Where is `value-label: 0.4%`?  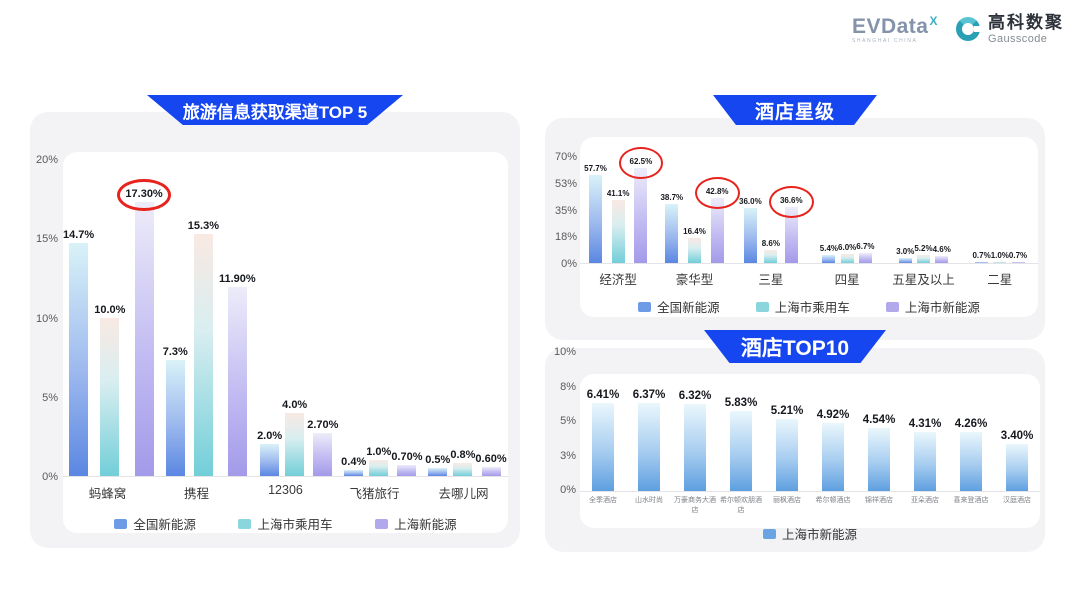 value-label: 0.4% is located at coordinates (354, 461).